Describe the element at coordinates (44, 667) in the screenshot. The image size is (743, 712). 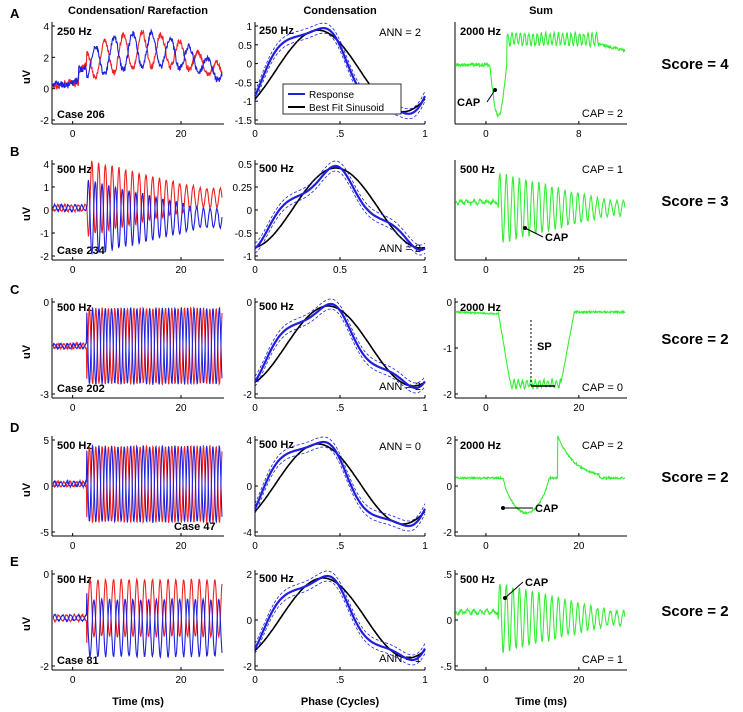
I see `left-E-ytick-label: -2` at that location.